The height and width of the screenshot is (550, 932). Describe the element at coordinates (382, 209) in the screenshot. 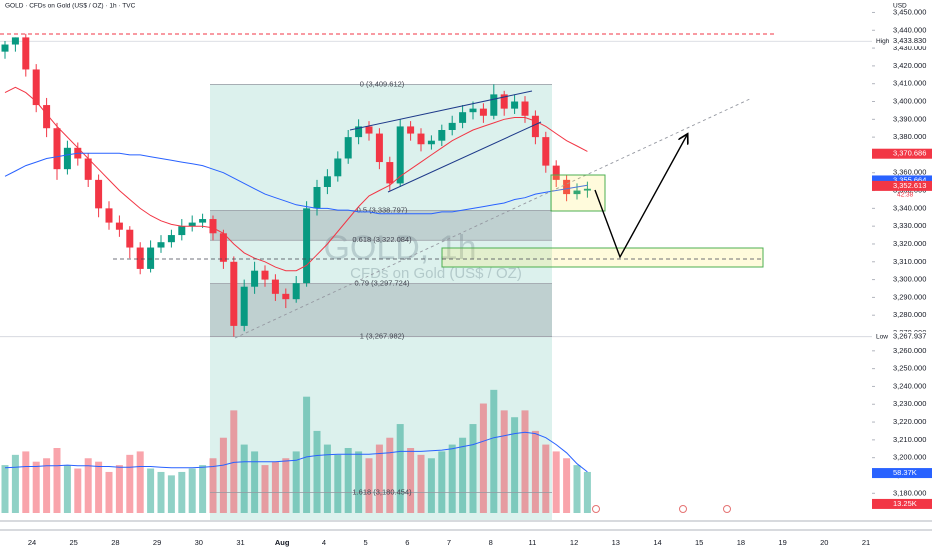

I see `fib-label: 0.5 (3,338.797)` at that location.